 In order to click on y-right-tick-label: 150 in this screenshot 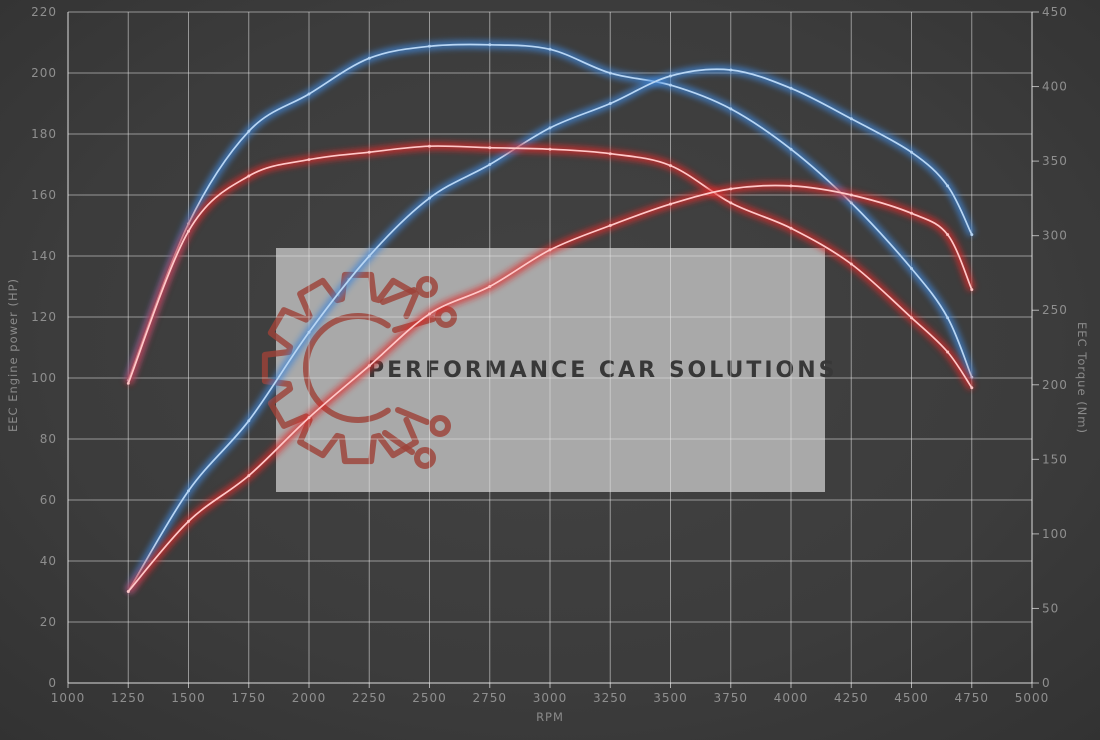, I will do `click(1055, 459)`.